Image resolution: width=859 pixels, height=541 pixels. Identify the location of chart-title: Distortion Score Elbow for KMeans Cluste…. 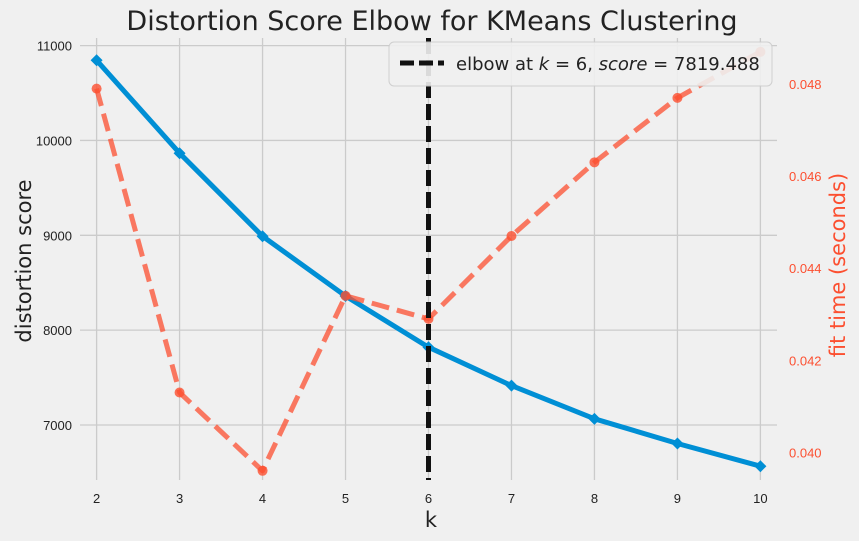
(431, 21).